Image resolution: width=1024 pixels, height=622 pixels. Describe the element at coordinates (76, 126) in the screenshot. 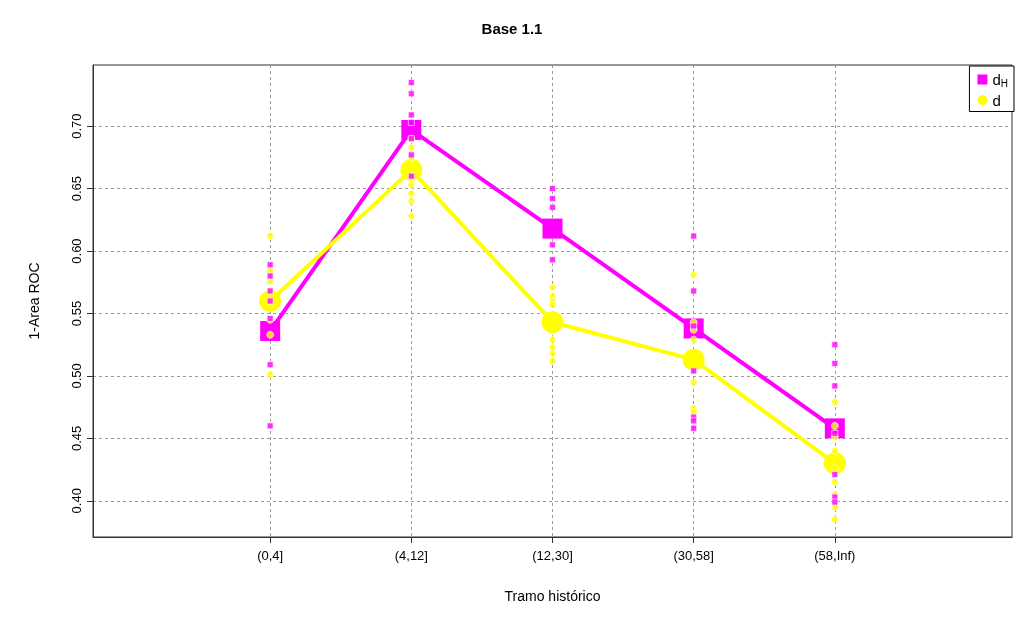

I see `y-tick-label: 0.70` at that location.